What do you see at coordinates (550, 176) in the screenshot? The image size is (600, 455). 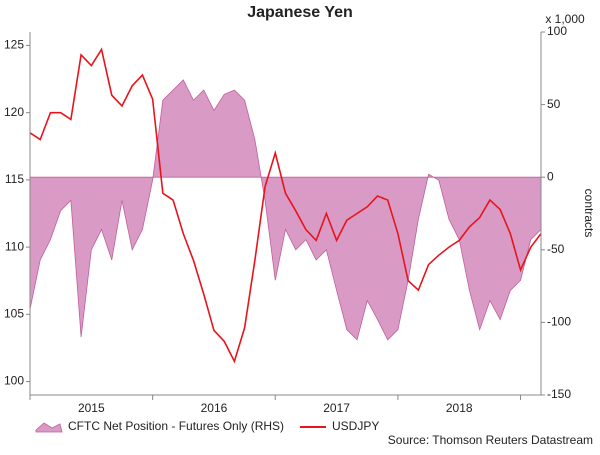 I see `y2-tick-label: 0` at bounding box center [550, 176].